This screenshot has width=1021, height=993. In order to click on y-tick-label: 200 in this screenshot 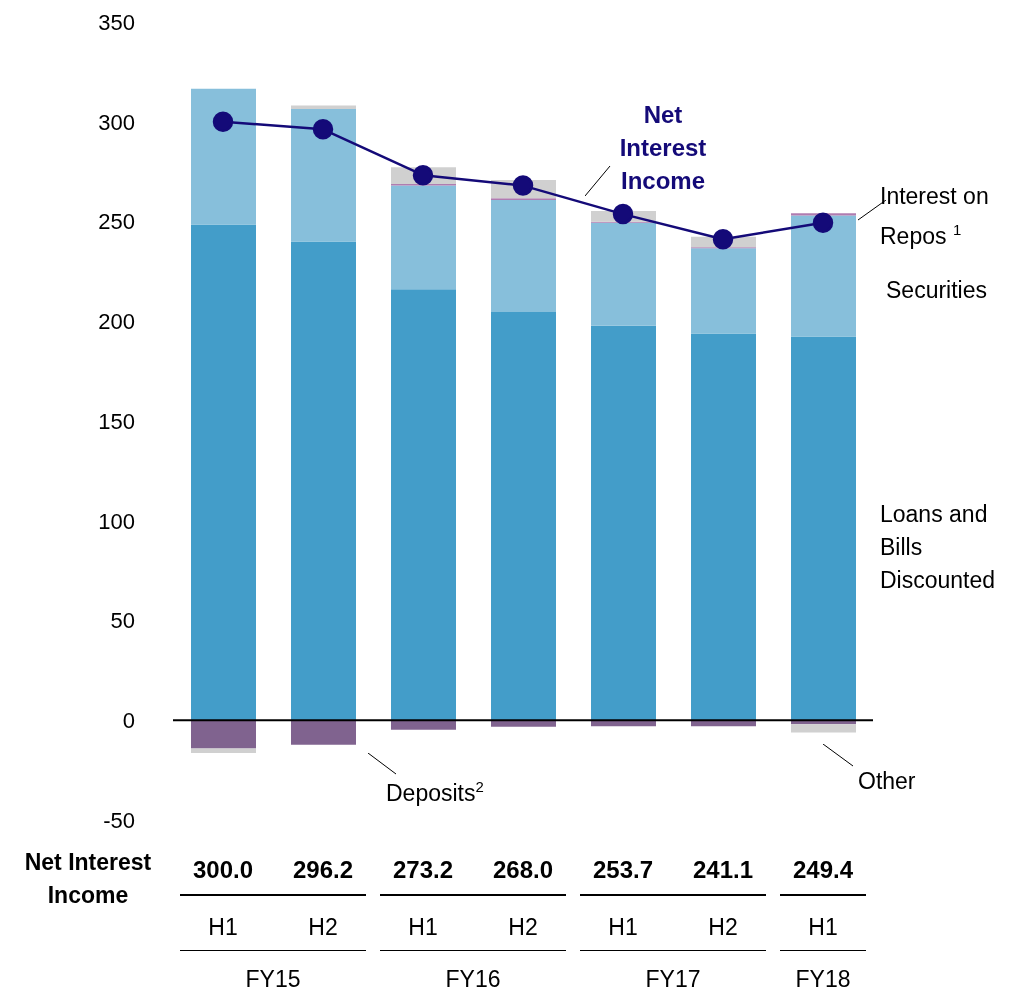, I will do `click(116, 322)`.